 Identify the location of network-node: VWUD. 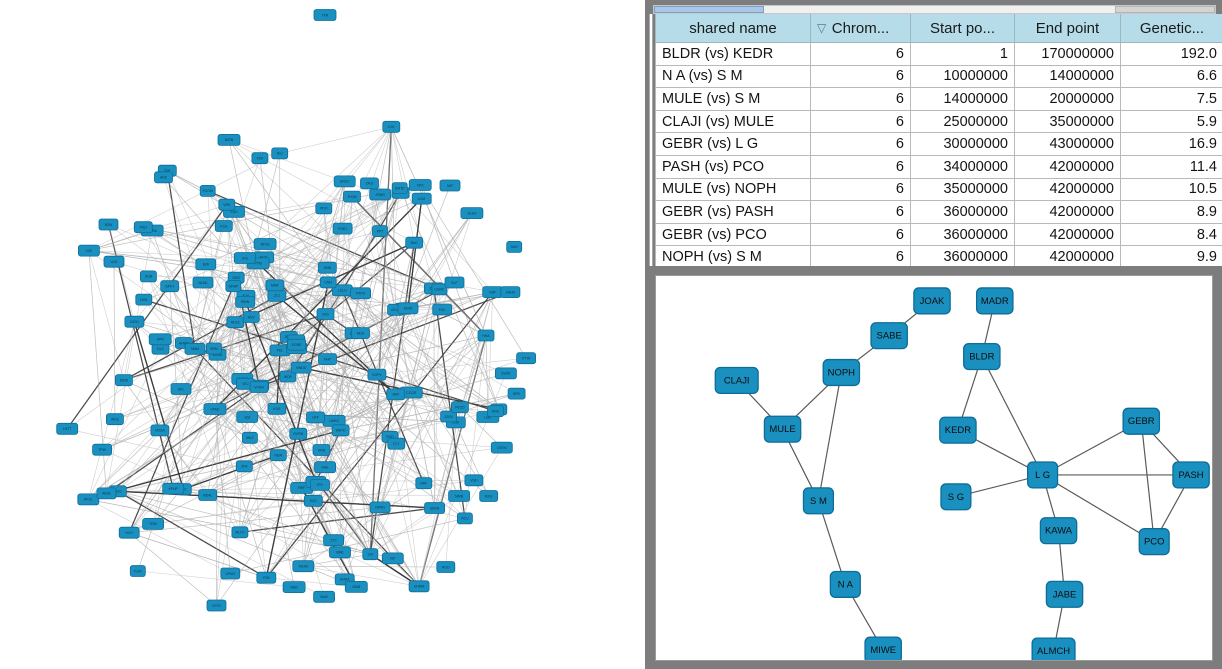
(301, 367).